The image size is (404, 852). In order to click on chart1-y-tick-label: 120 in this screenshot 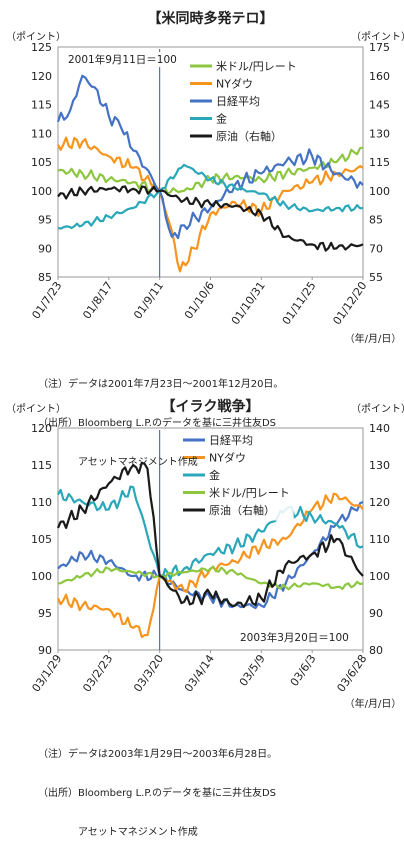, I will do `click(41, 76)`.